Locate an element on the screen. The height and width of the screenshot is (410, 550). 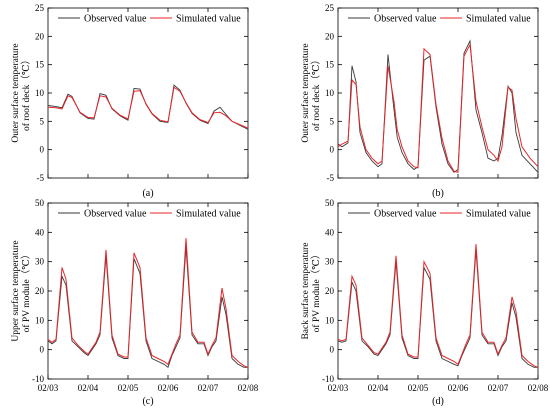
panel-caption: (b) is located at coordinates (438, 193).